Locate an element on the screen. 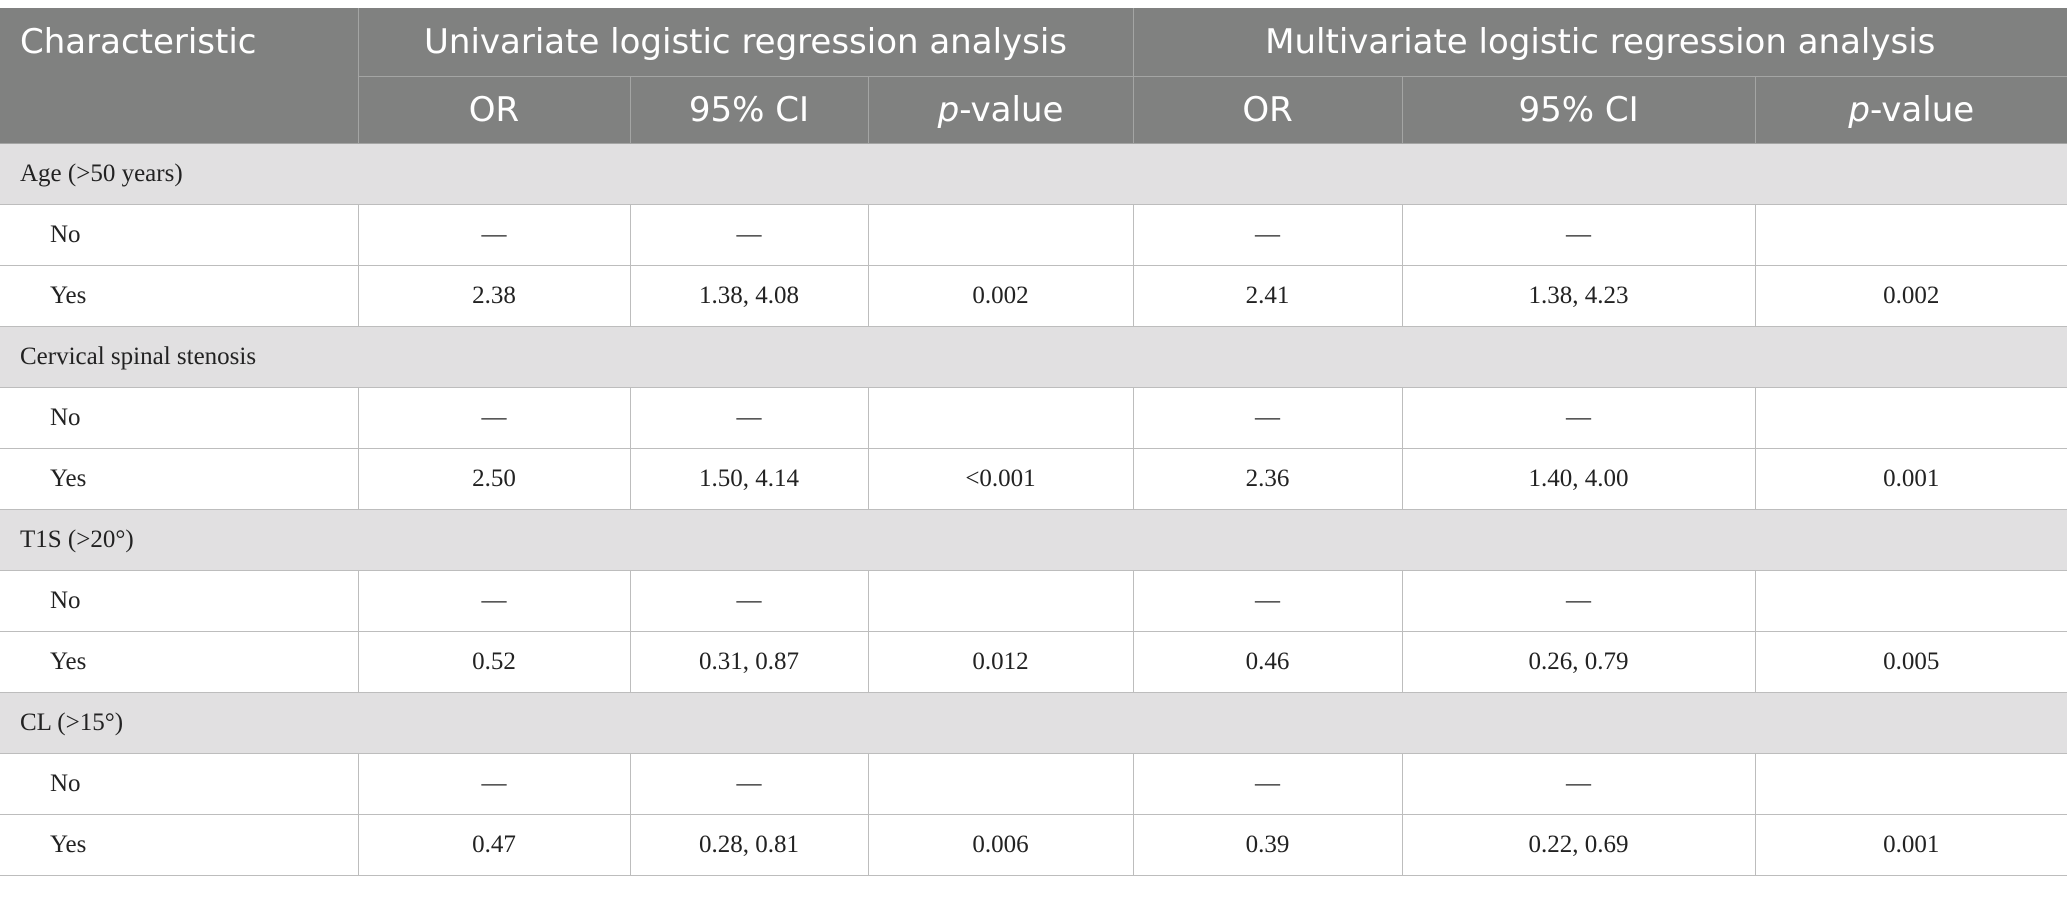  multivariate-ci: 1.38, 4.23 is located at coordinates (1578, 296).